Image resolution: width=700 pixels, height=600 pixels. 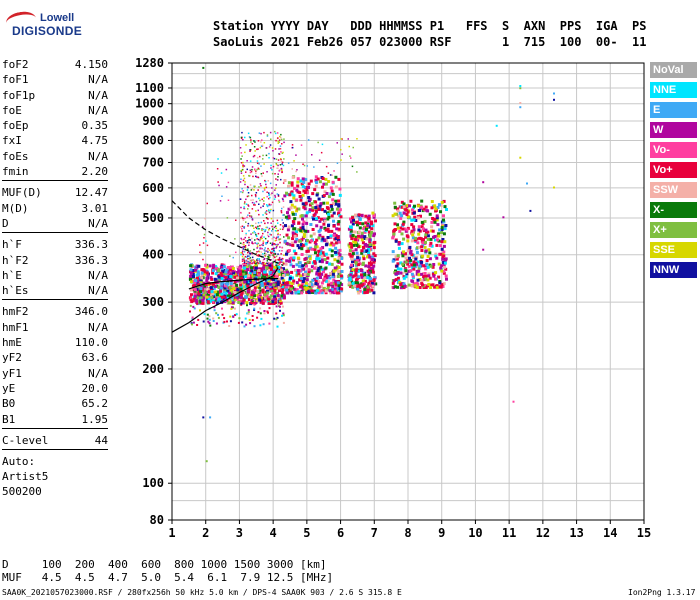 What do you see at coordinates (225, 300) in the screenshot?
I see `profile-curve` at bounding box center [225, 300].